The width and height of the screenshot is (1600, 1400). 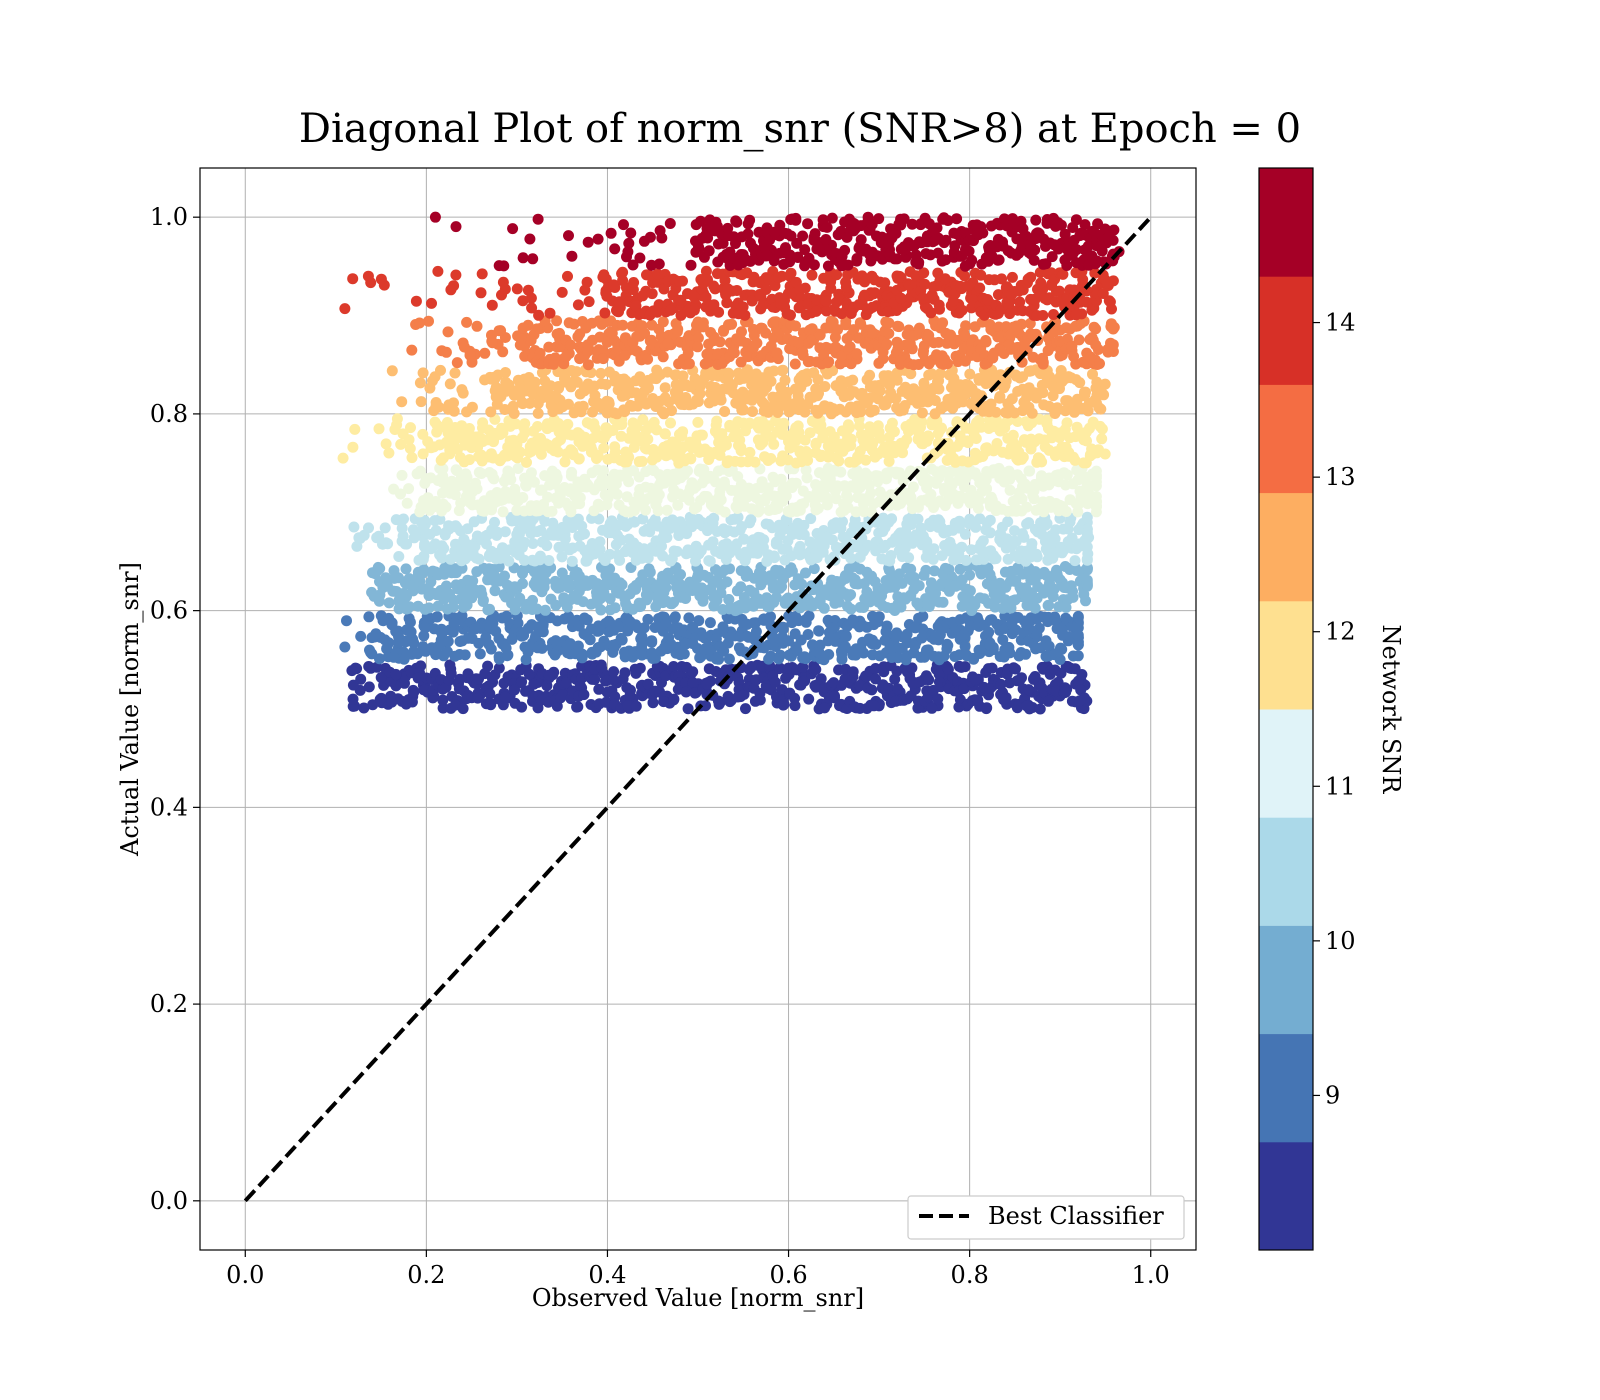 I want to click on scatter-band, so click(x=729, y=441).